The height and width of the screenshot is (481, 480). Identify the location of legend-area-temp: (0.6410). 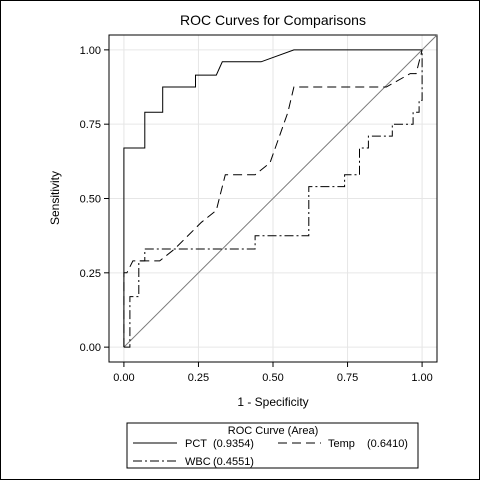
(387, 444).